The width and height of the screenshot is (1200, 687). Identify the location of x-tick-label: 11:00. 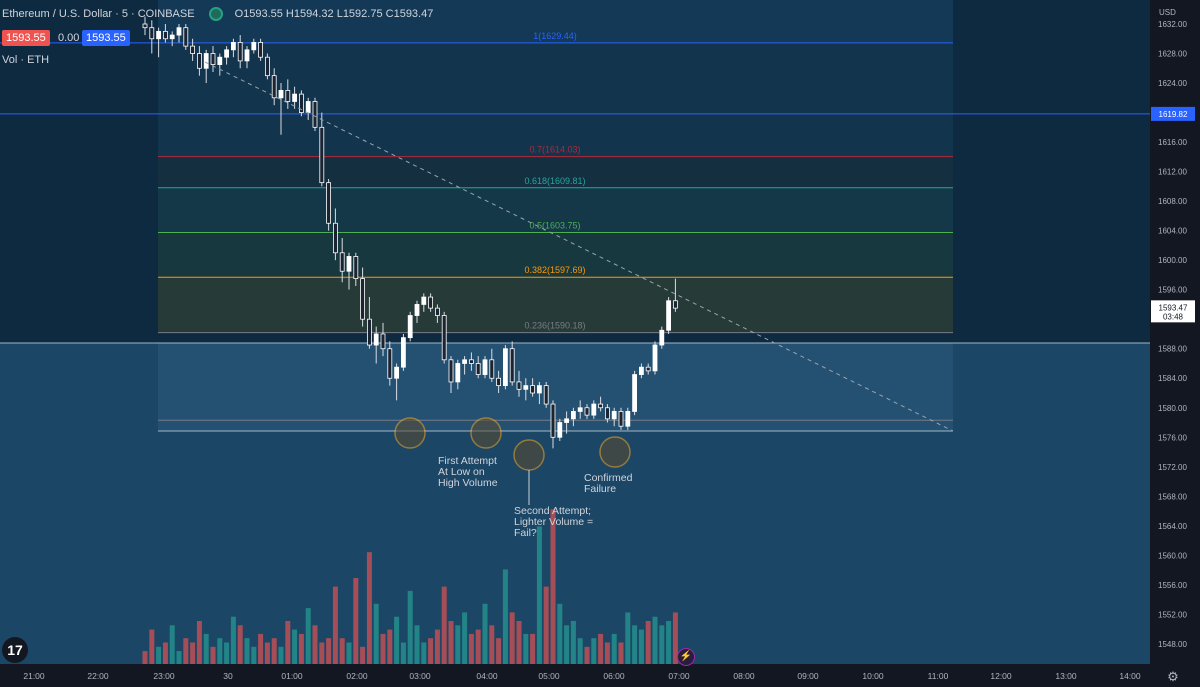
(938, 676).